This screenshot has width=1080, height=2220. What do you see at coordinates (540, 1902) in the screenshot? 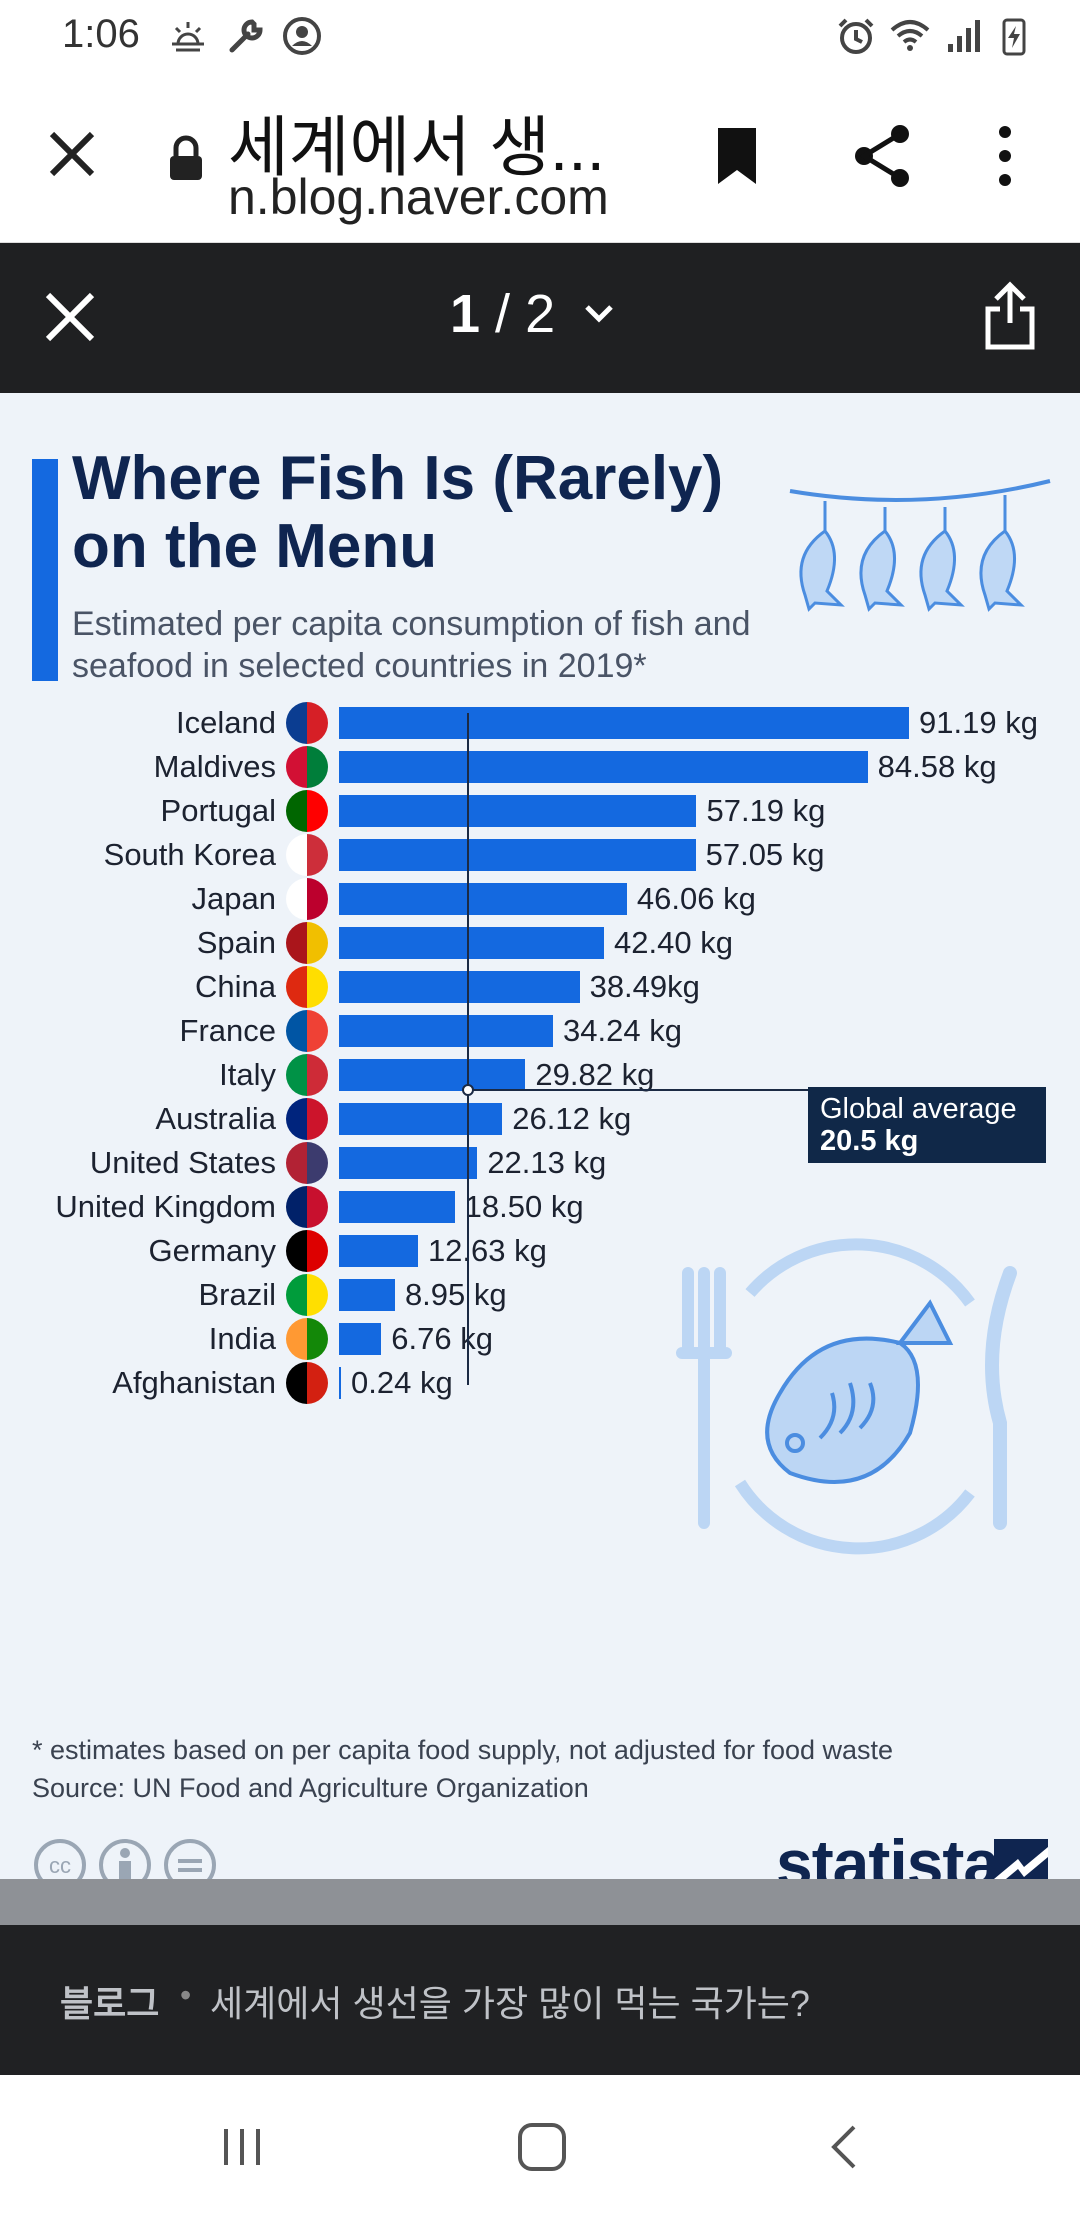
I see `image-bottom-band` at bounding box center [540, 1902].